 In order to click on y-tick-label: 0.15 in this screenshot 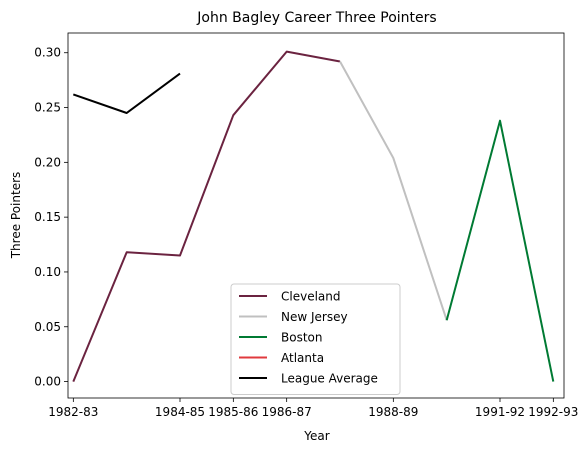, I will do `click(47, 217)`.